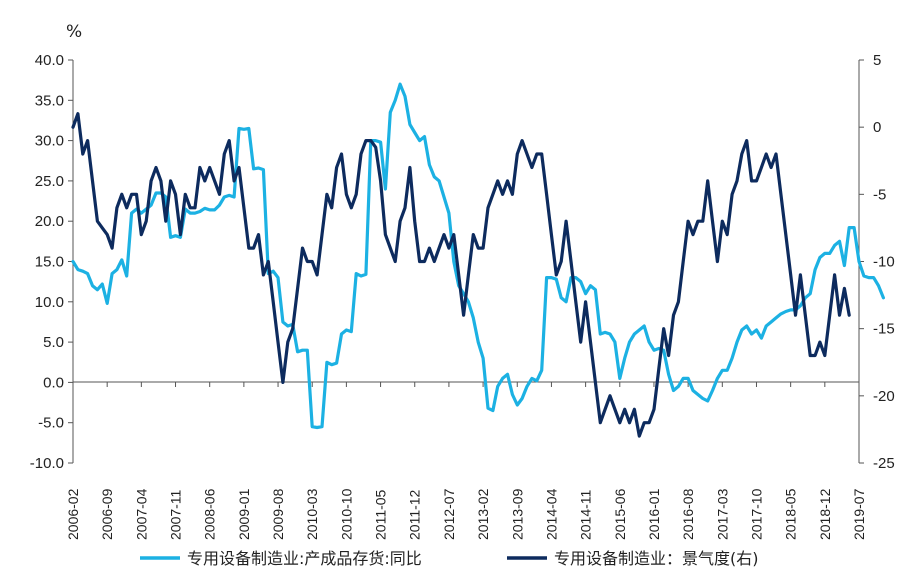  What do you see at coordinates (884, 262) in the screenshot?
I see `y-right-tick-label: -10` at bounding box center [884, 262].